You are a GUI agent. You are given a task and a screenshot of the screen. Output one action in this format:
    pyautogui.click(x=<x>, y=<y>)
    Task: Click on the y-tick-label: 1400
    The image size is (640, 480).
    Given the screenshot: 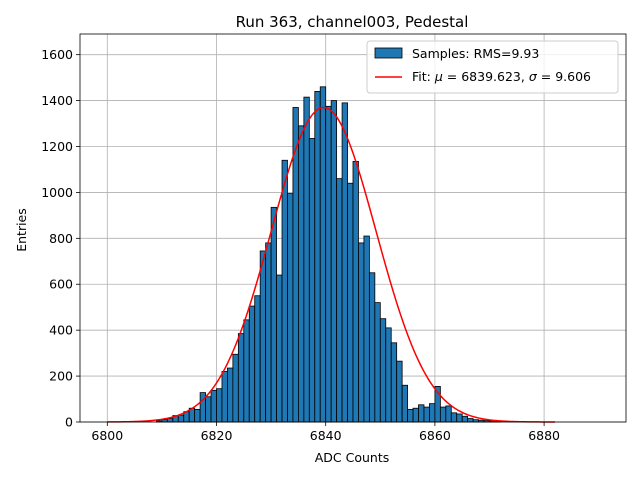 What is the action you would take?
    pyautogui.click(x=57, y=100)
    